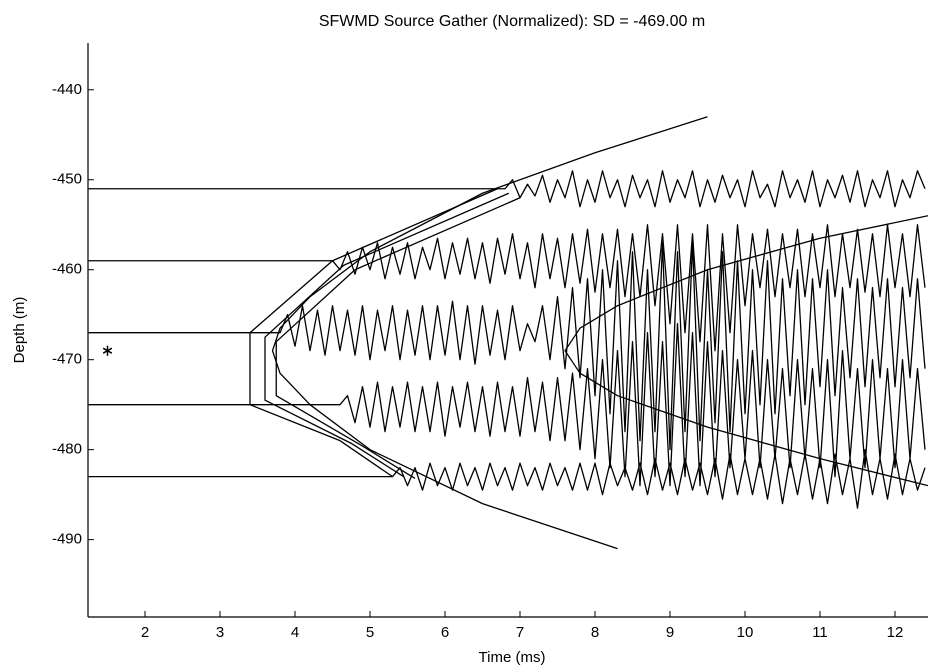 The width and height of the screenshot is (928, 672). Describe the element at coordinates (67, 539) in the screenshot. I see `y-tick-label: -490` at that location.